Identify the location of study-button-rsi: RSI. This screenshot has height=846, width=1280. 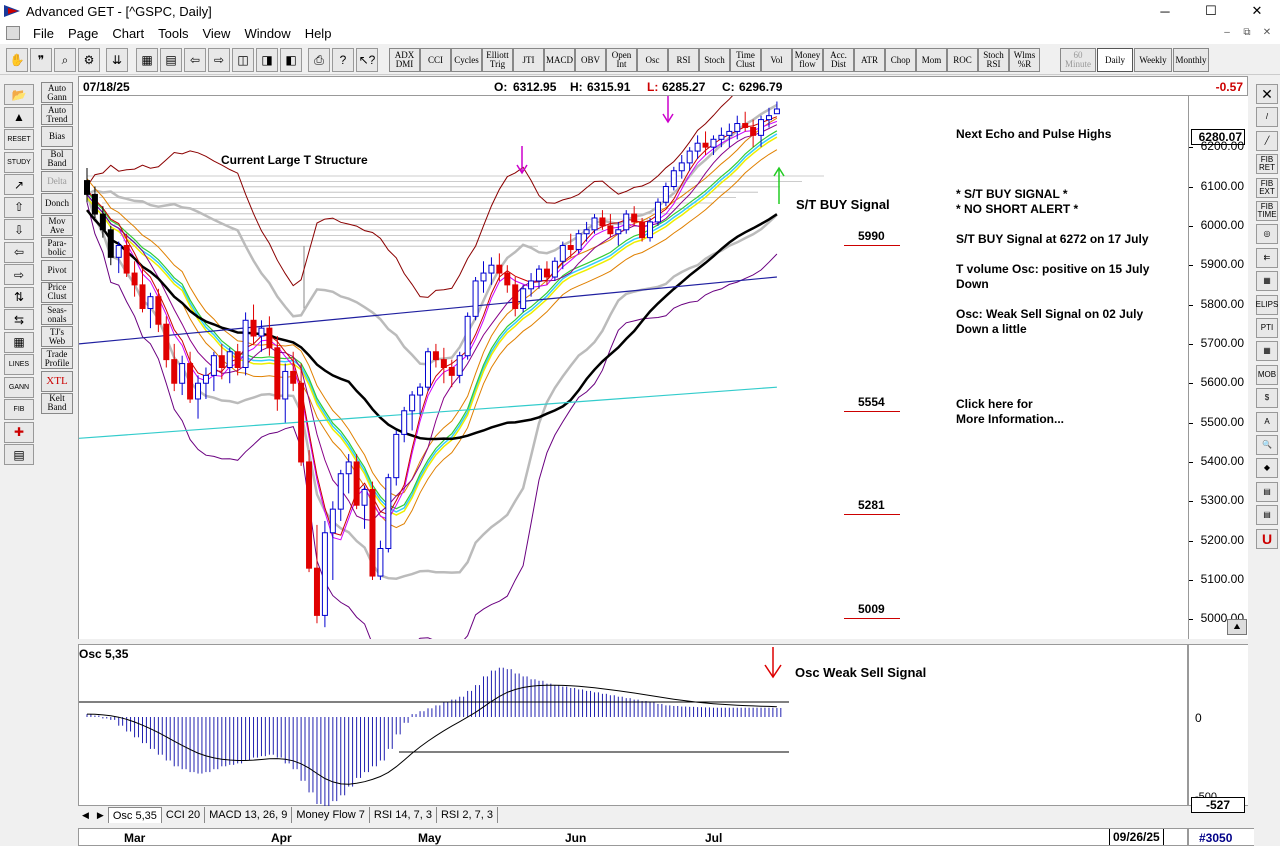
(683, 60).